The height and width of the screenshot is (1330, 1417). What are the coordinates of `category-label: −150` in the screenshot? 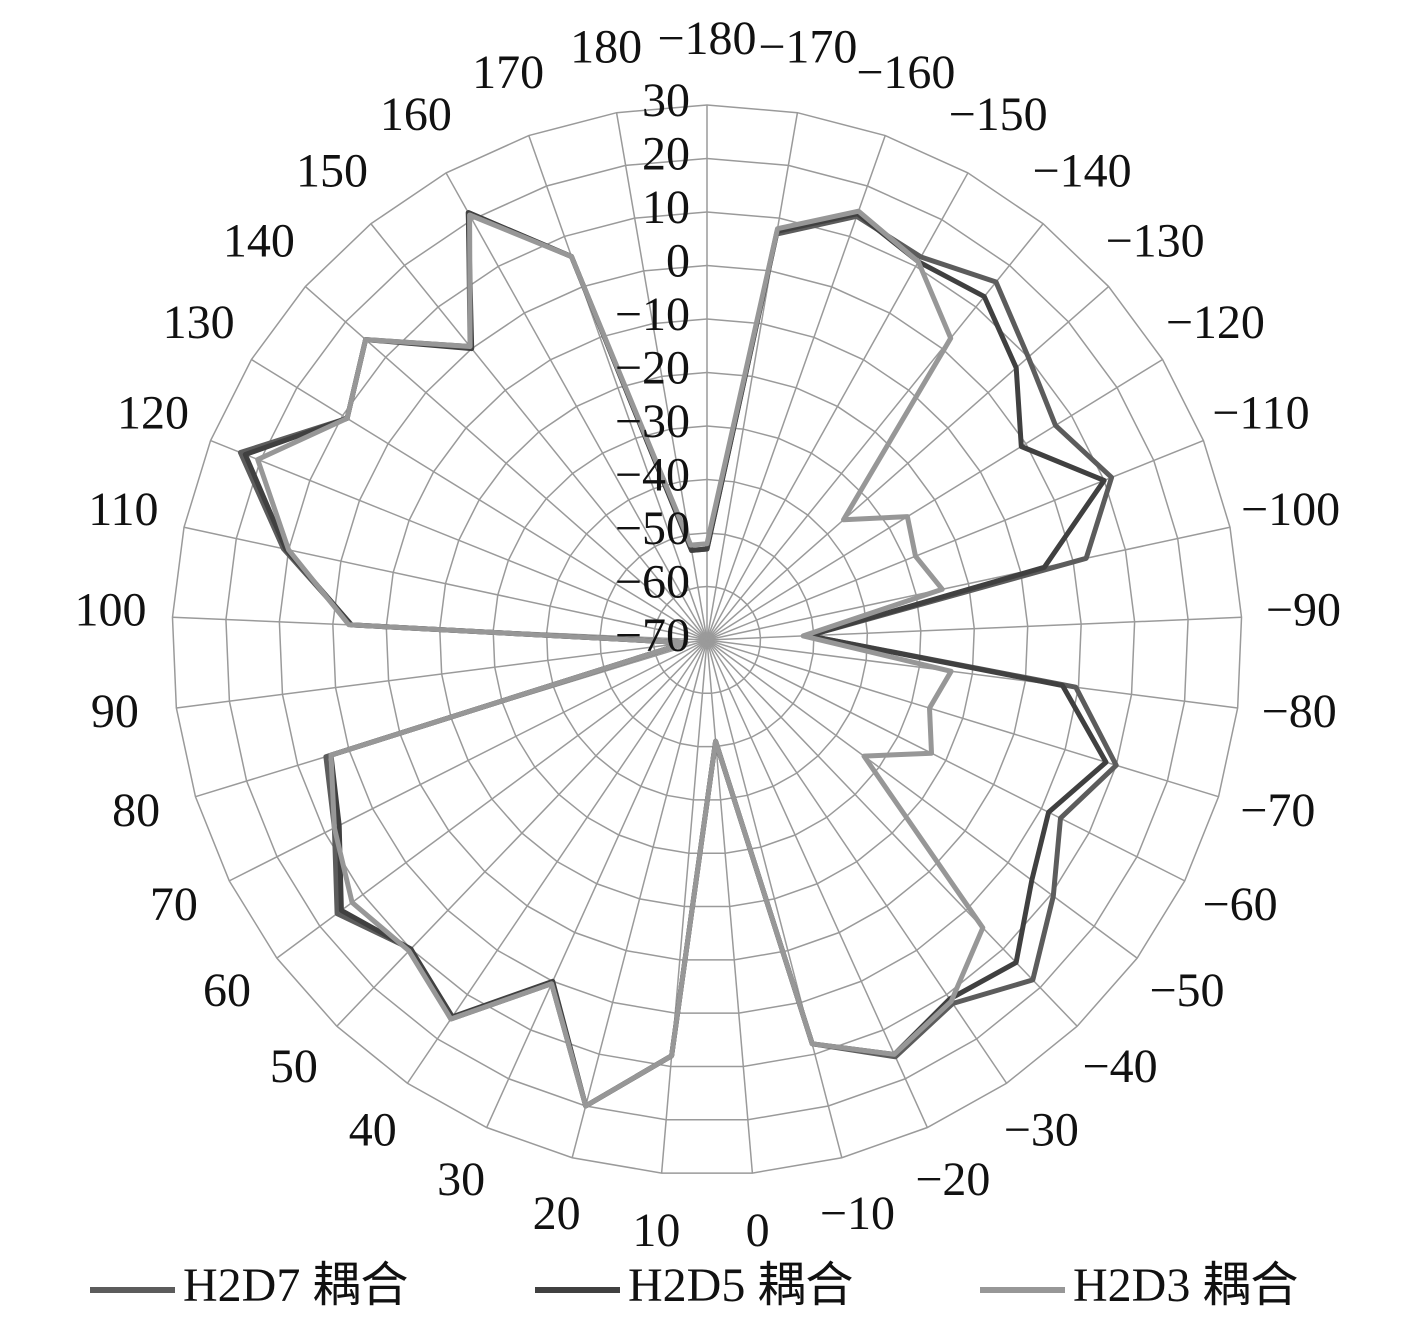 It's located at (998, 114).